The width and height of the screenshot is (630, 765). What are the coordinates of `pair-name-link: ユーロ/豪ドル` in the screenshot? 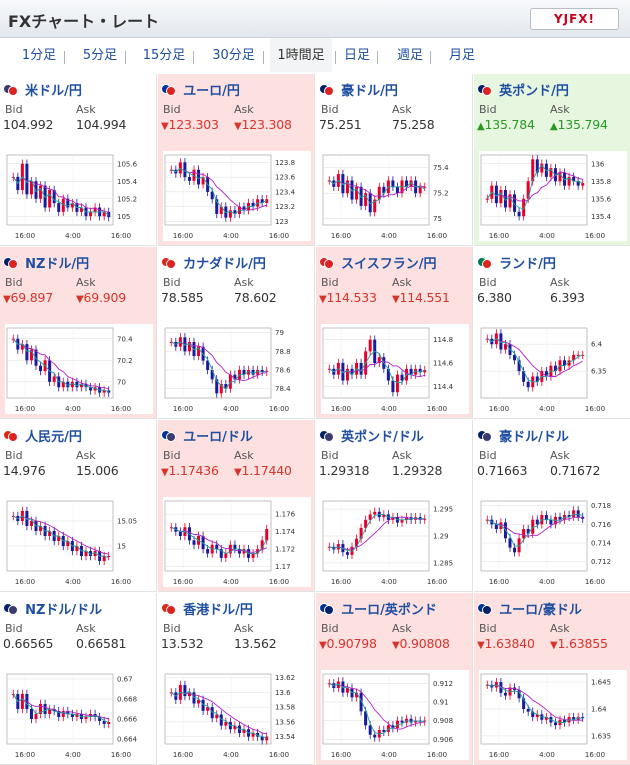 It's located at (540, 610).